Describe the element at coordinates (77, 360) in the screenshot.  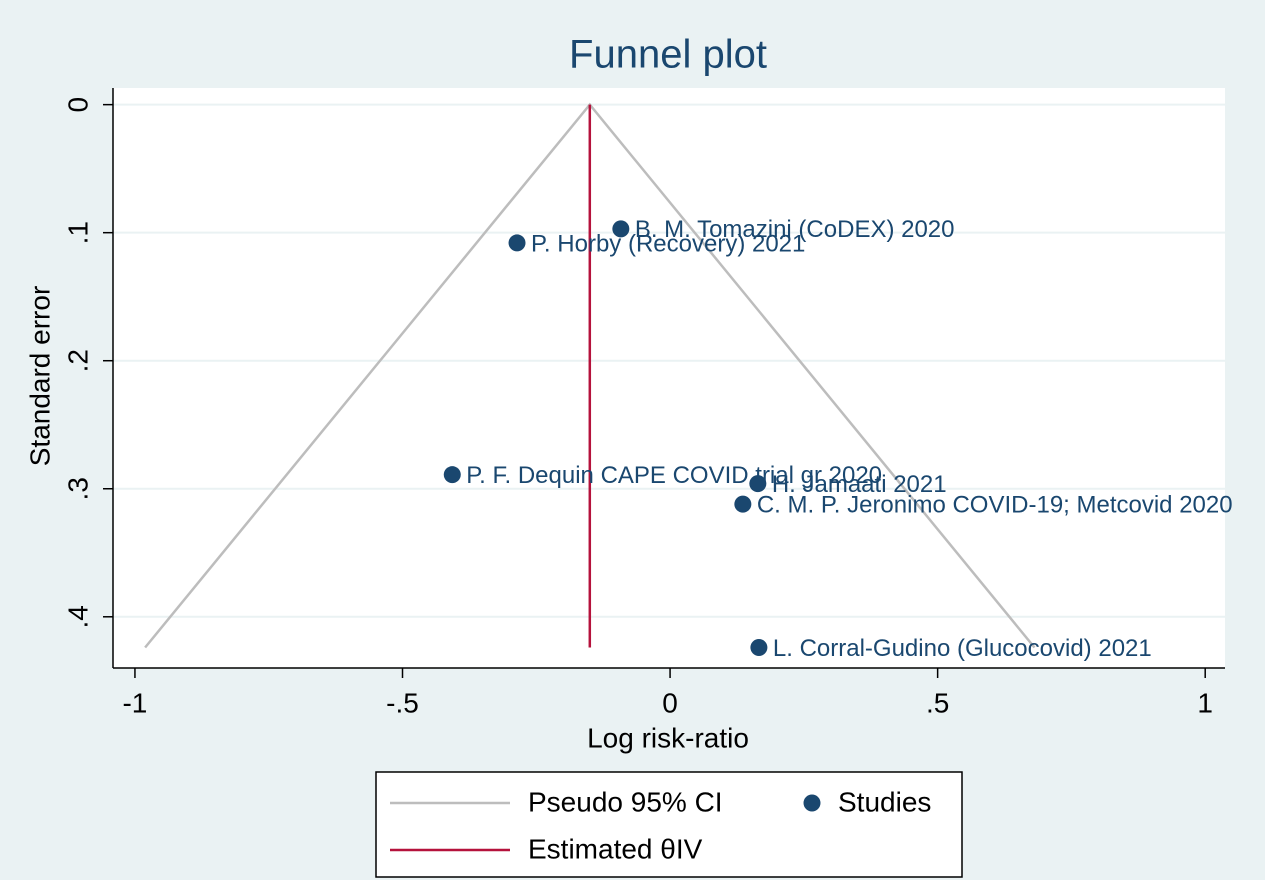
I see `y-tick-label: .2` at that location.